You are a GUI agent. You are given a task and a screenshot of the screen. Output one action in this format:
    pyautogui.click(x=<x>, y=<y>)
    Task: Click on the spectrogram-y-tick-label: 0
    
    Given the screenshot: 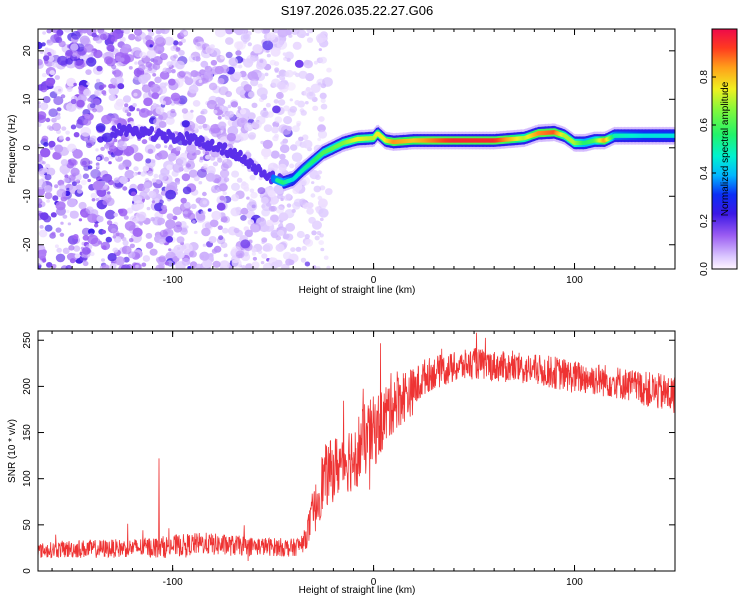 What is the action you would take?
    pyautogui.click(x=27, y=148)
    